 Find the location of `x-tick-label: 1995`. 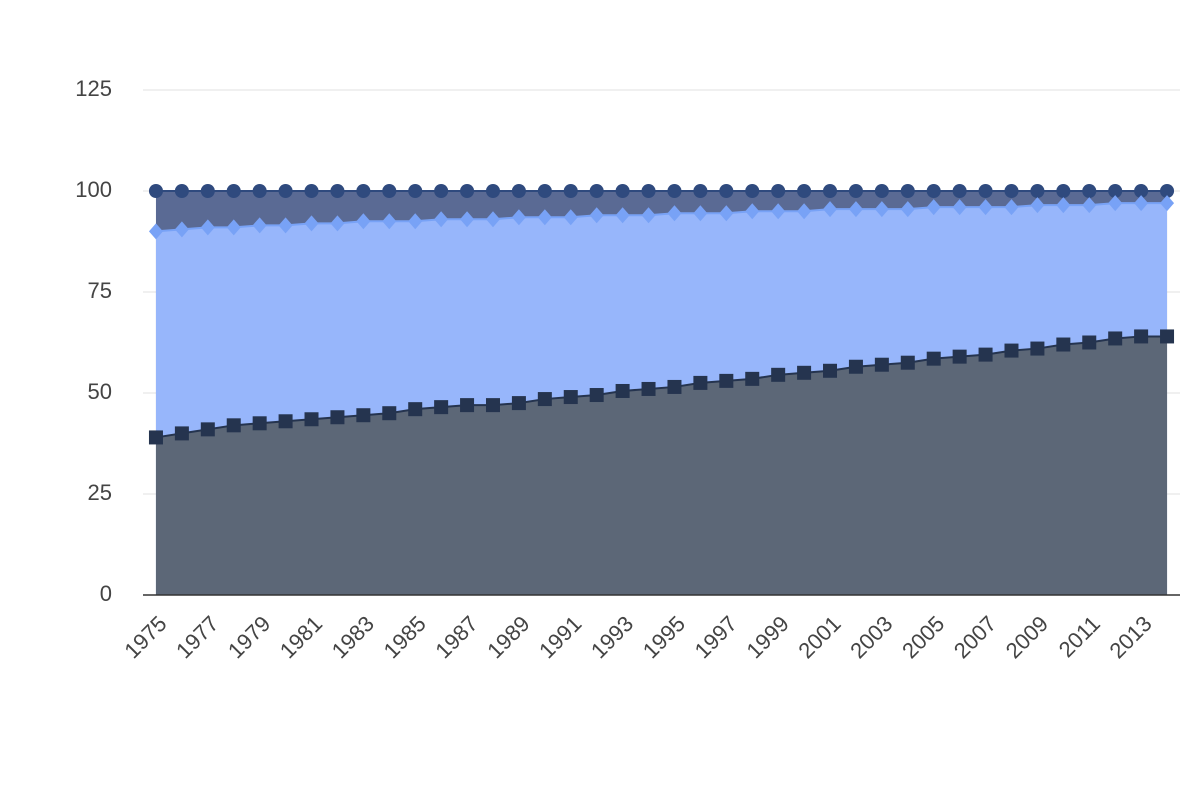

x-tick-label: 1995 is located at coordinates (664, 637).